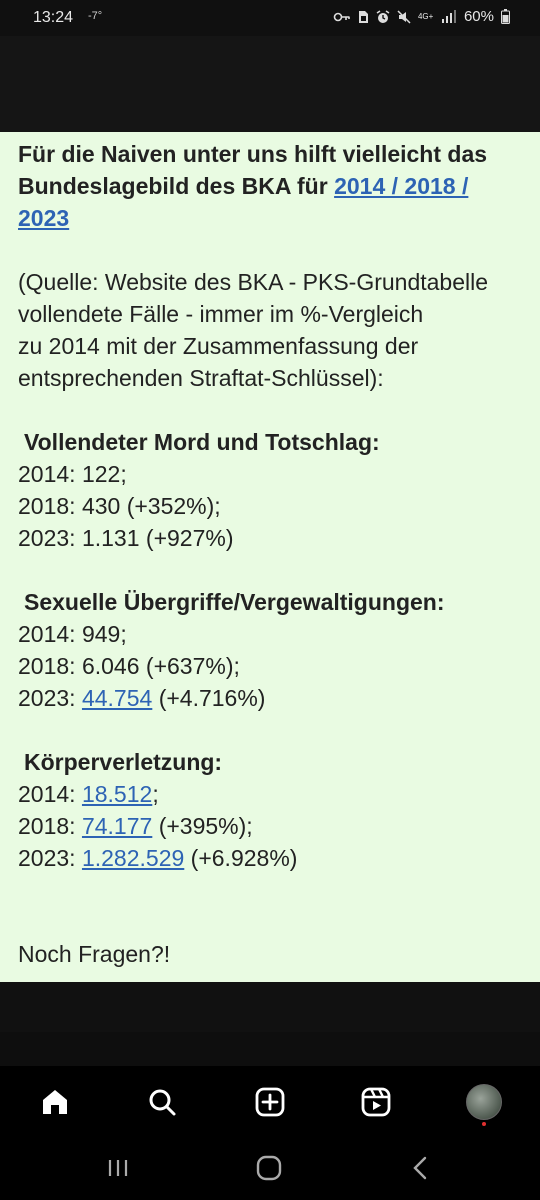  What do you see at coordinates (425, 16) in the screenshot?
I see `network-type: 4G+` at bounding box center [425, 16].